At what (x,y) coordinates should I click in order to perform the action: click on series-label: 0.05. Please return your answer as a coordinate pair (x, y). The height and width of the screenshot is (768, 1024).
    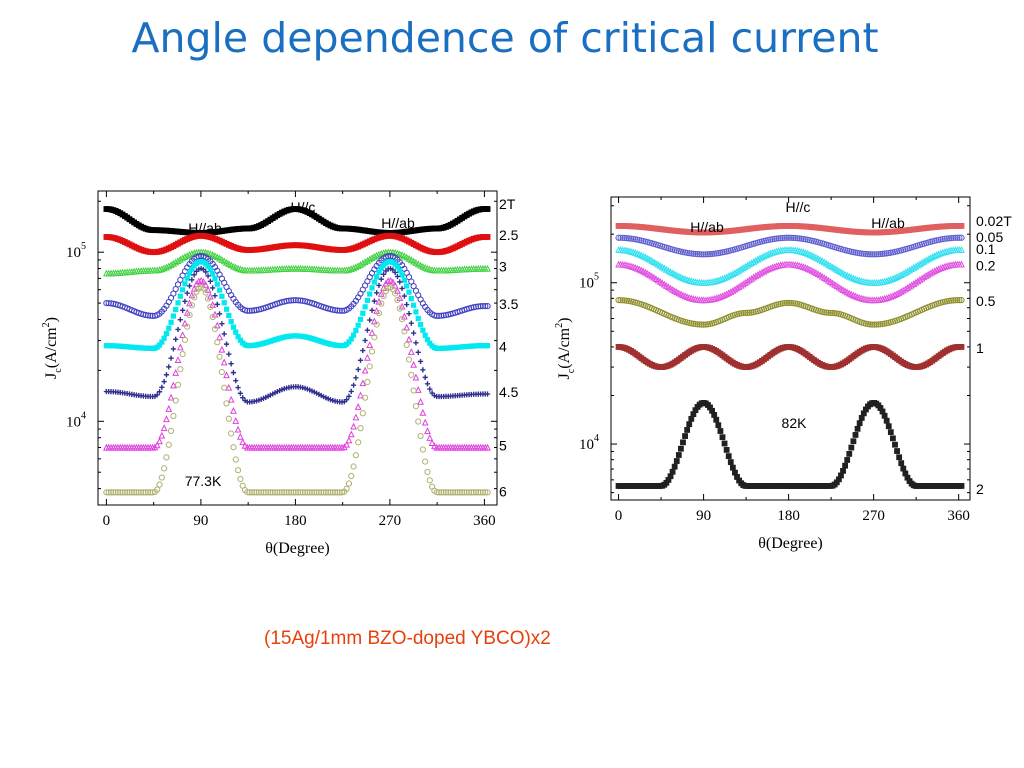
    Looking at the image, I should click on (989, 237).